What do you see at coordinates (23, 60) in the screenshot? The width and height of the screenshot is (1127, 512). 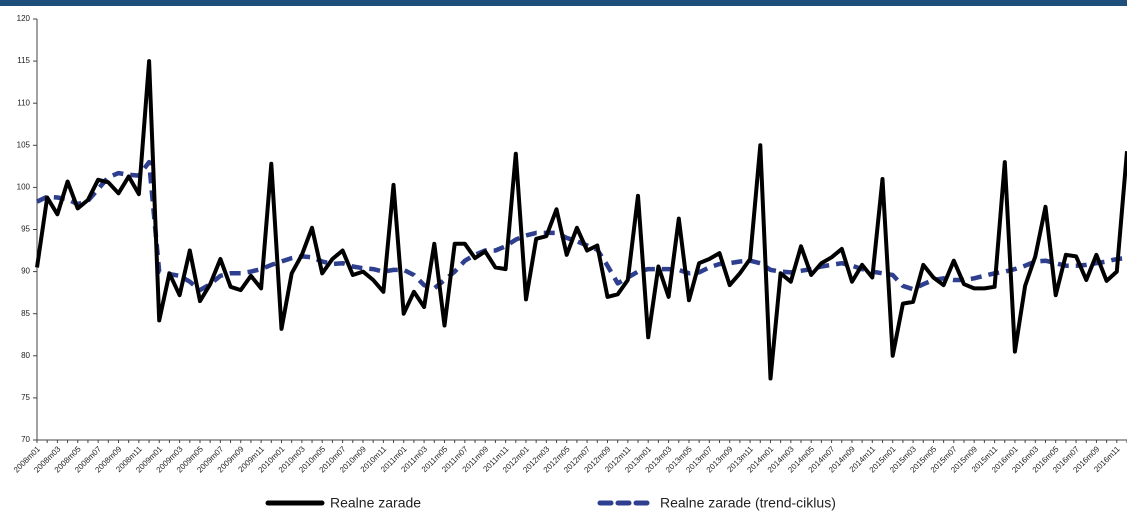 I see `y-tick-label: 115` at bounding box center [23, 60].